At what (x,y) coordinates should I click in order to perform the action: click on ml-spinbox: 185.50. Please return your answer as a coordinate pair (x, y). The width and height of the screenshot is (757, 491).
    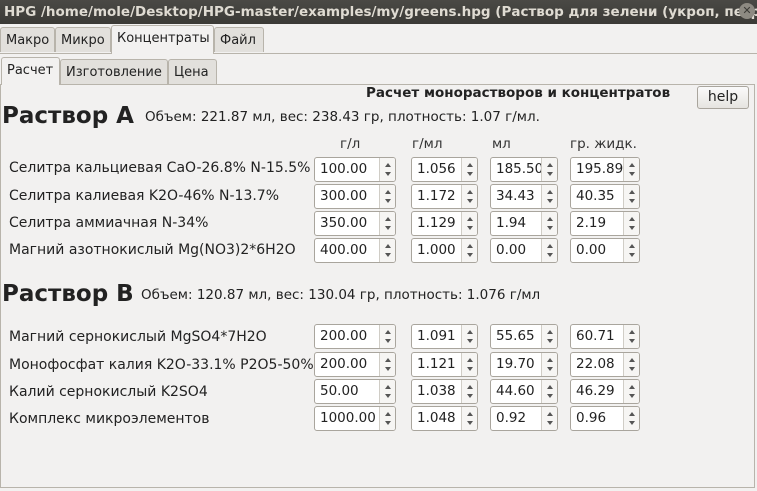
    Looking at the image, I should click on (524, 169).